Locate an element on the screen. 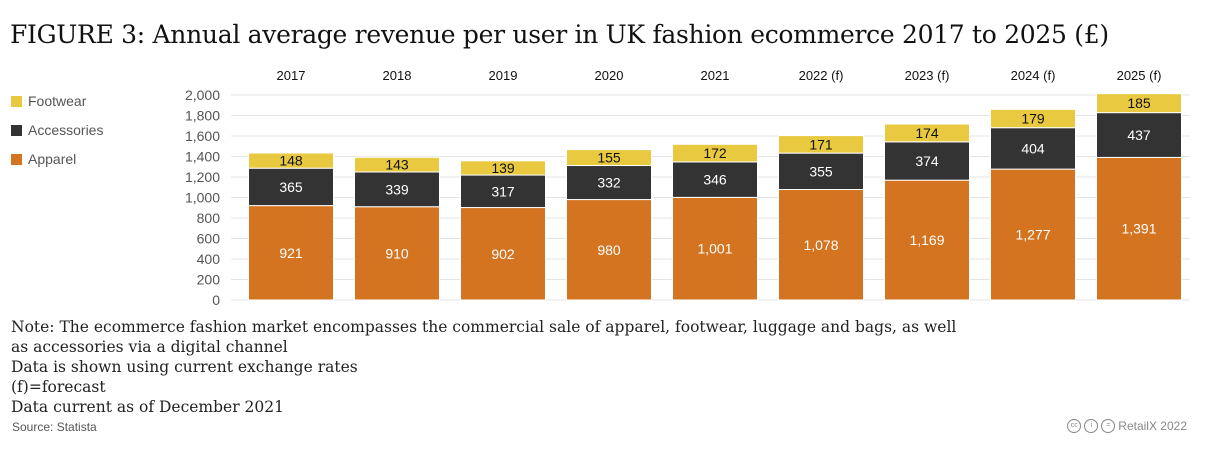  category-label: 2017 is located at coordinates (291, 75).